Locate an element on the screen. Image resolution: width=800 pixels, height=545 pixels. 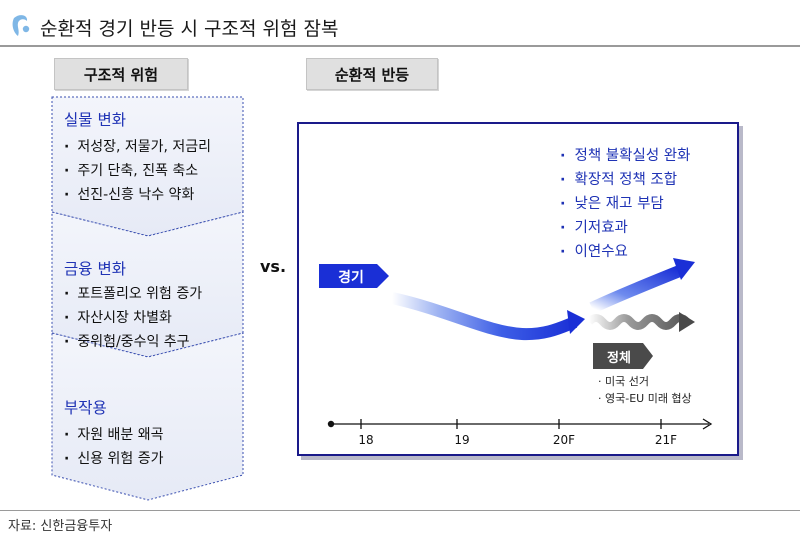
tab-structural-risk: 구조적 위험 is located at coordinates (121, 74).